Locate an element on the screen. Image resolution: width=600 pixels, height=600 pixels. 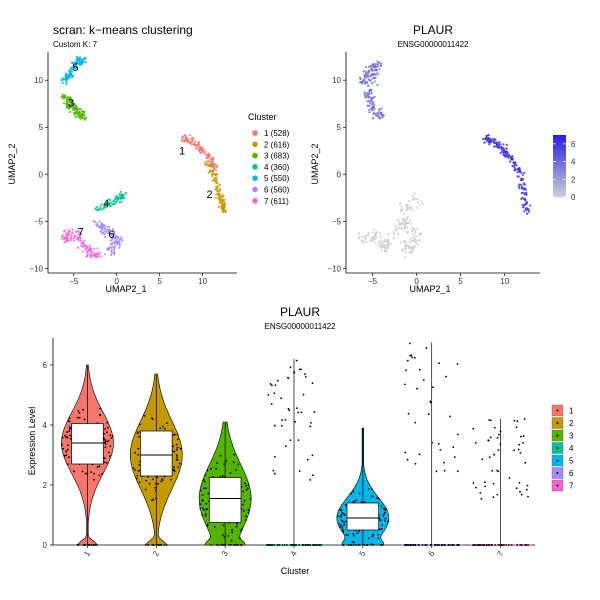
legend-entry: 4 is located at coordinates (571, 448).